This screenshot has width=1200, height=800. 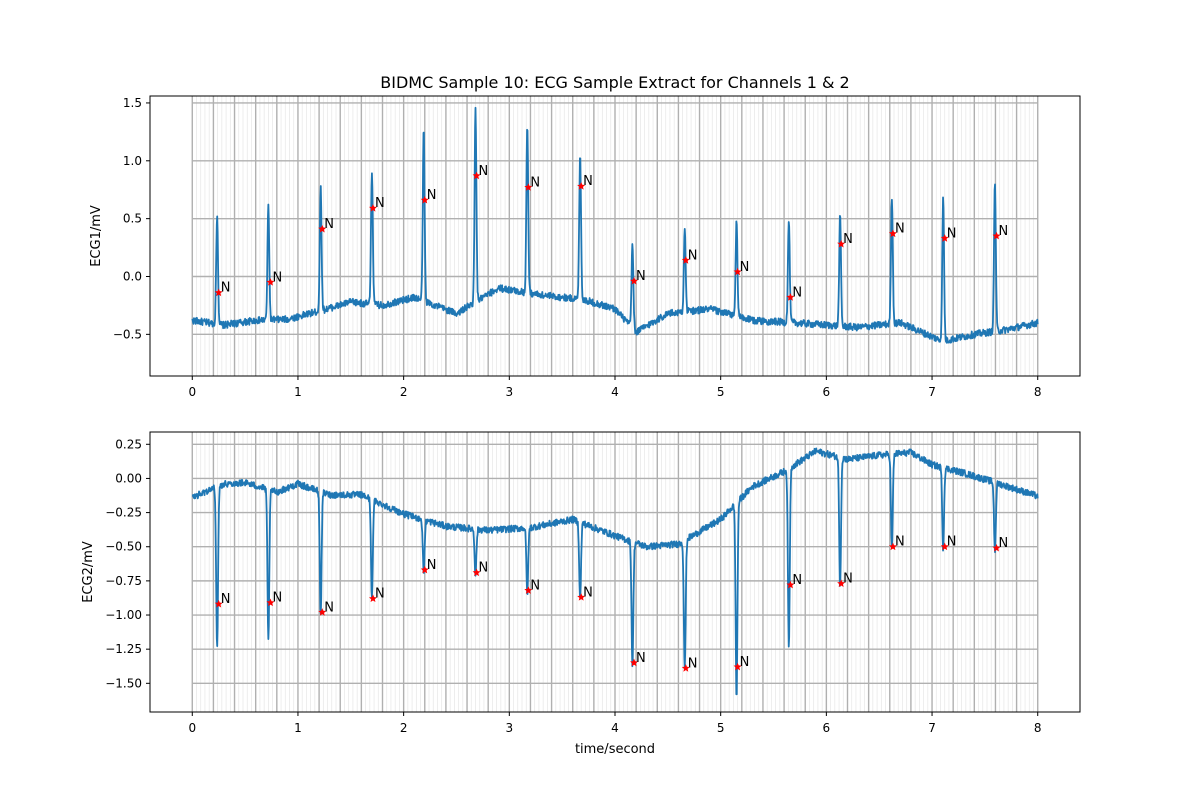 I want to click on x-tick-label: 1, so click(x=298, y=728).